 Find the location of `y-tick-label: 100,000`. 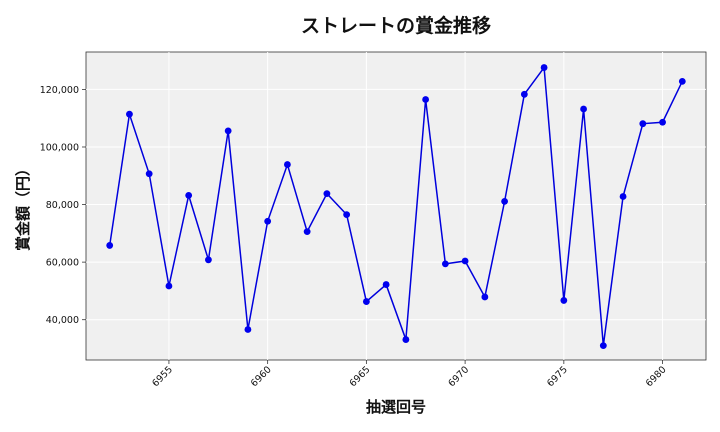

y-tick-label: 100,000 is located at coordinates (59, 147).